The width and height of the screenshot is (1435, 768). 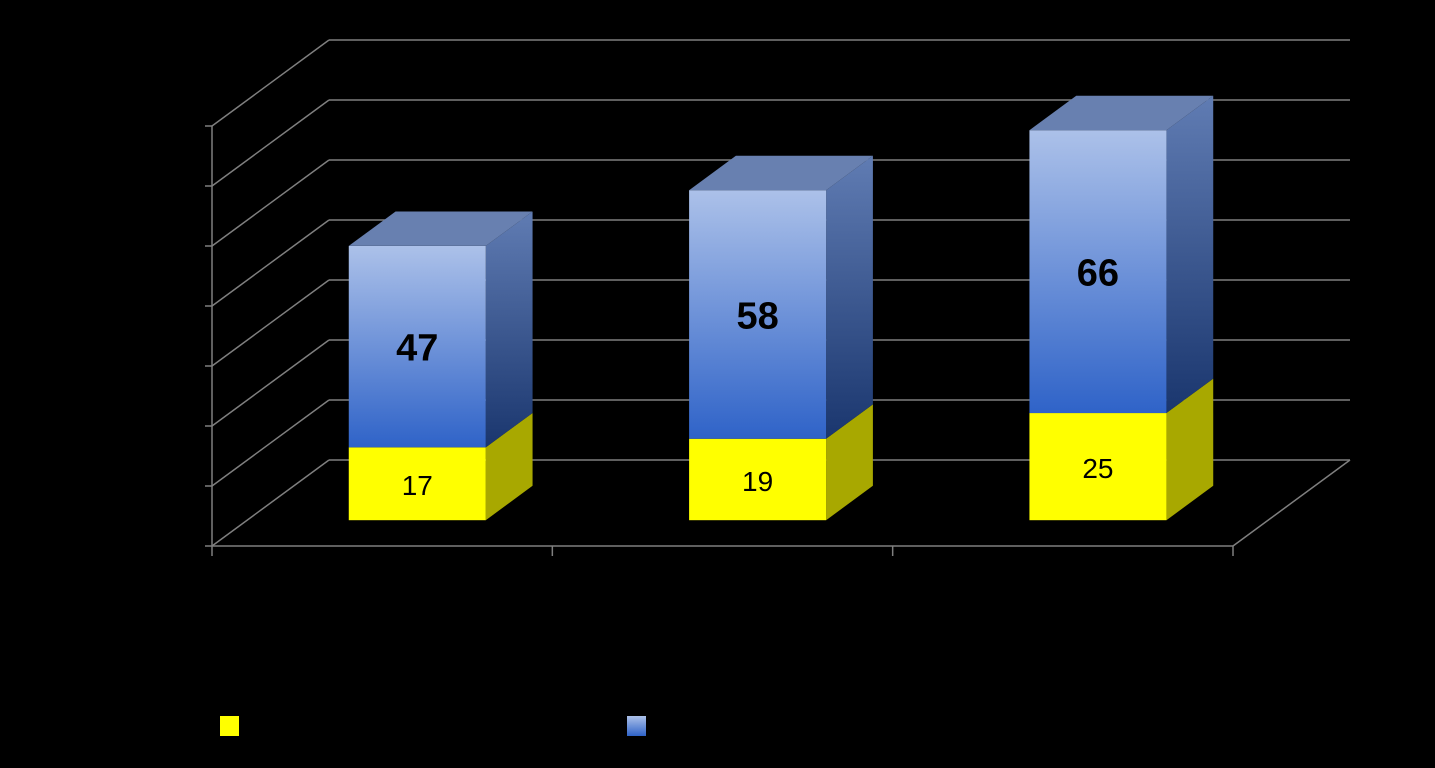 What do you see at coordinates (1291, 503) in the screenshot?
I see `floor-edge` at bounding box center [1291, 503].